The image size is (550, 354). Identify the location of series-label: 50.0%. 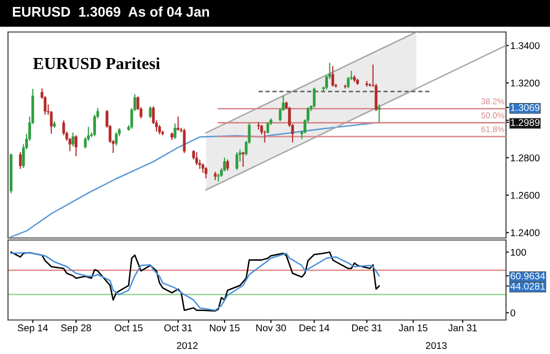
(492, 115).